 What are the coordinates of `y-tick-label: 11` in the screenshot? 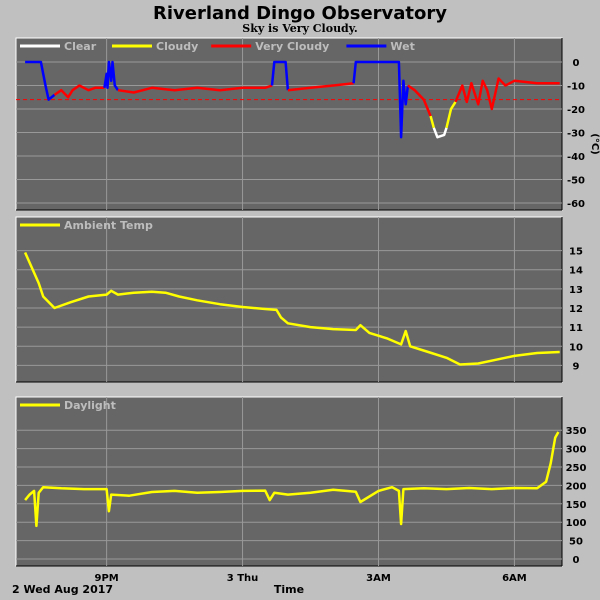 It's located at (576, 328).